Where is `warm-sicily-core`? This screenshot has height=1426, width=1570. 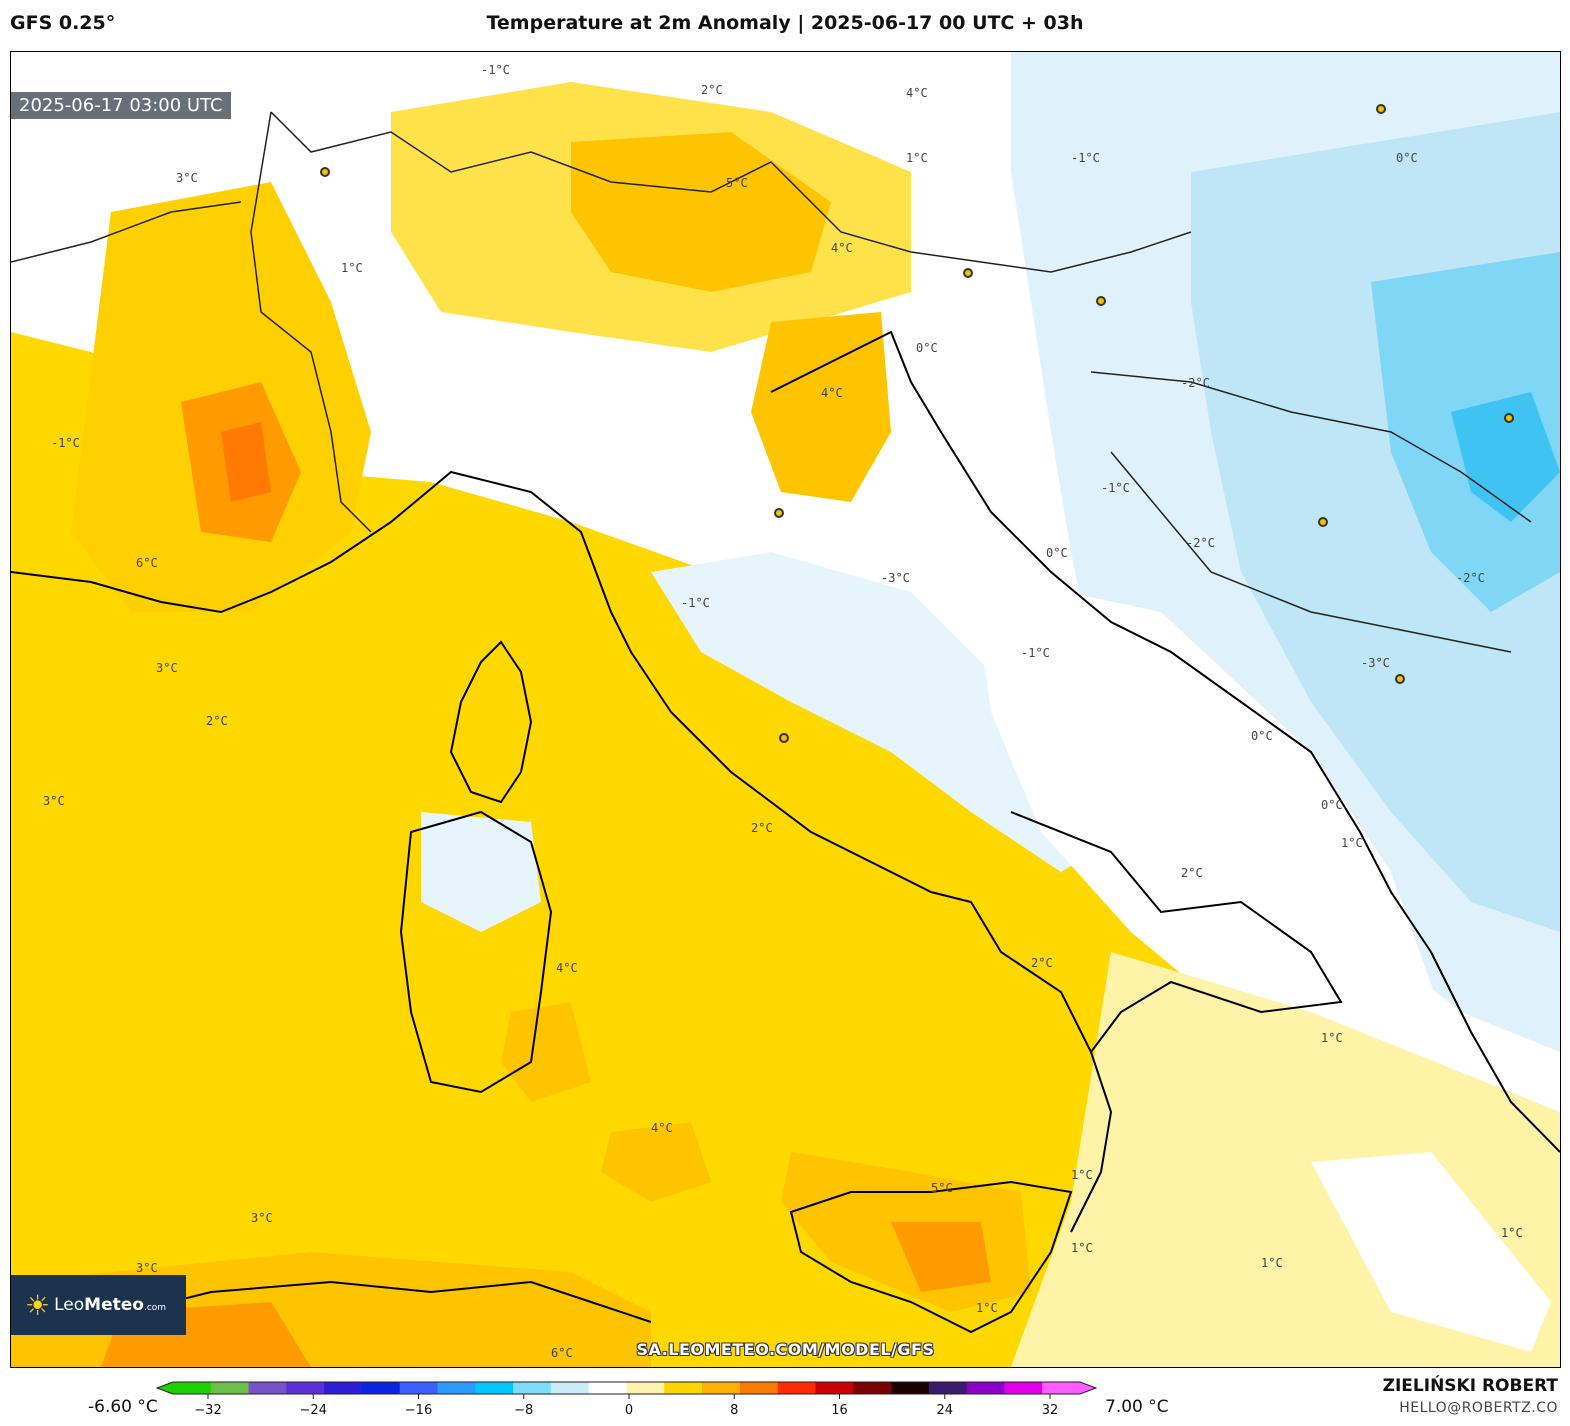 warm-sicily-core is located at coordinates (941, 1257).